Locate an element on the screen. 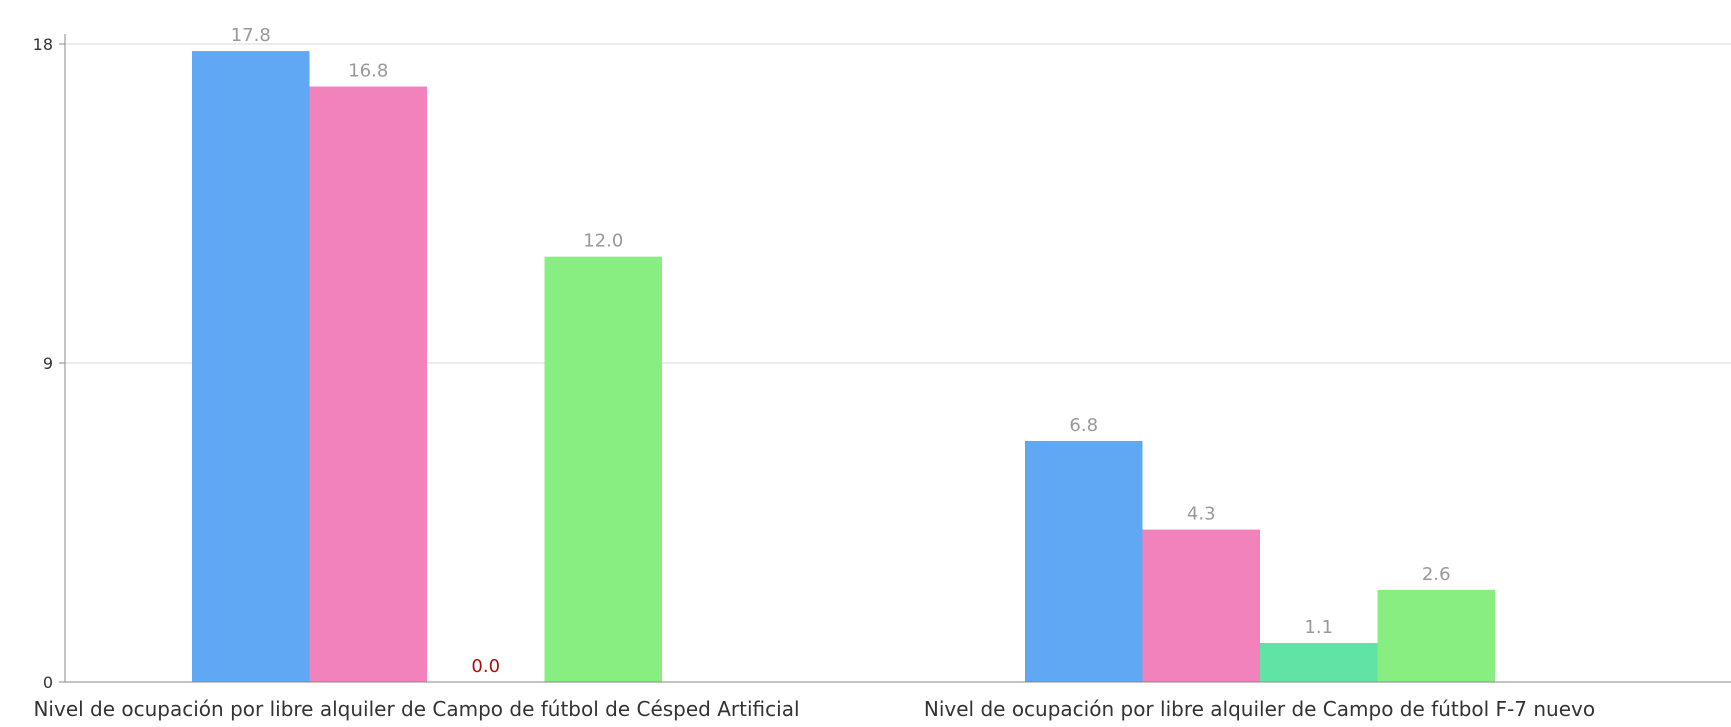 The height and width of the screenshot is (727, 1731). y-tick-label: 9 is located at coordinates (48, 363).